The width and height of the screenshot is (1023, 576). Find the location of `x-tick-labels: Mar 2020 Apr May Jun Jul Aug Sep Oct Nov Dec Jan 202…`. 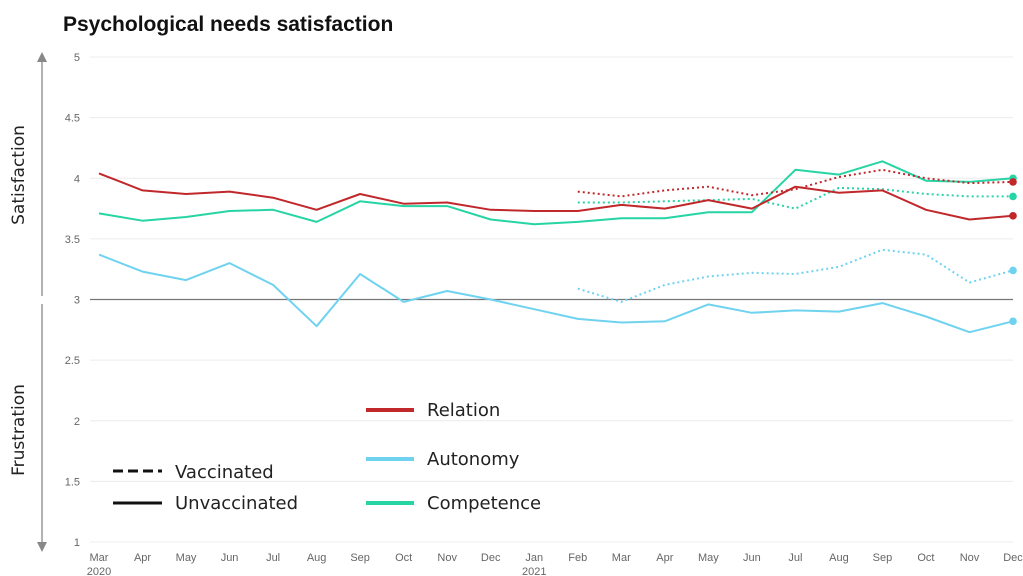

x-tick-labels: Mar 2020 Apr May Jun Jul Aug Sep Oct Nov Dec Jan 202… is located at coordinates (555, 564).